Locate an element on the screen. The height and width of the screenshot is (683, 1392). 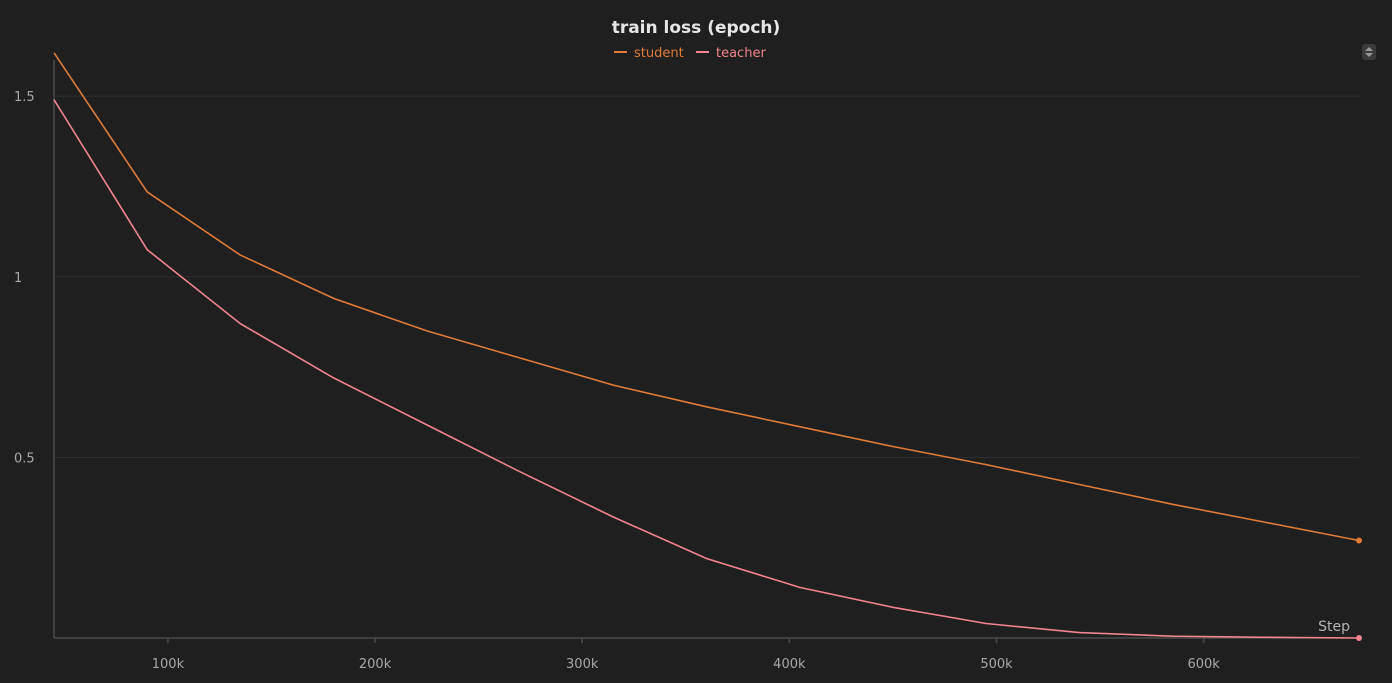
y-tick-label: 1 is located at coordinates (18, 278).